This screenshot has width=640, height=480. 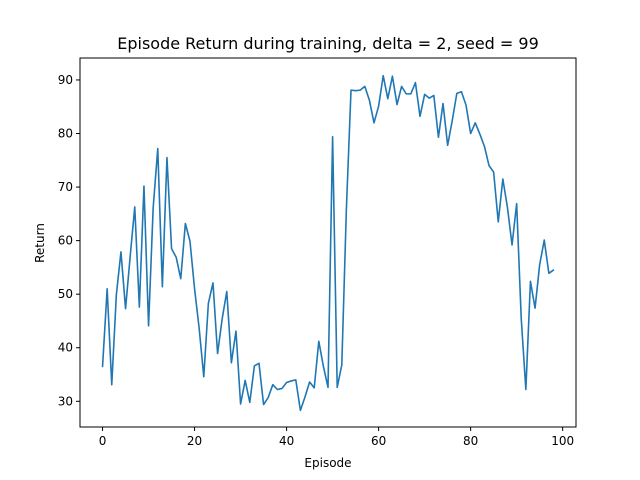 What do you see at coordinates (65, 348) in the screenshot?
I see `y-tick-label: 40` at bounding box center [65, 348].